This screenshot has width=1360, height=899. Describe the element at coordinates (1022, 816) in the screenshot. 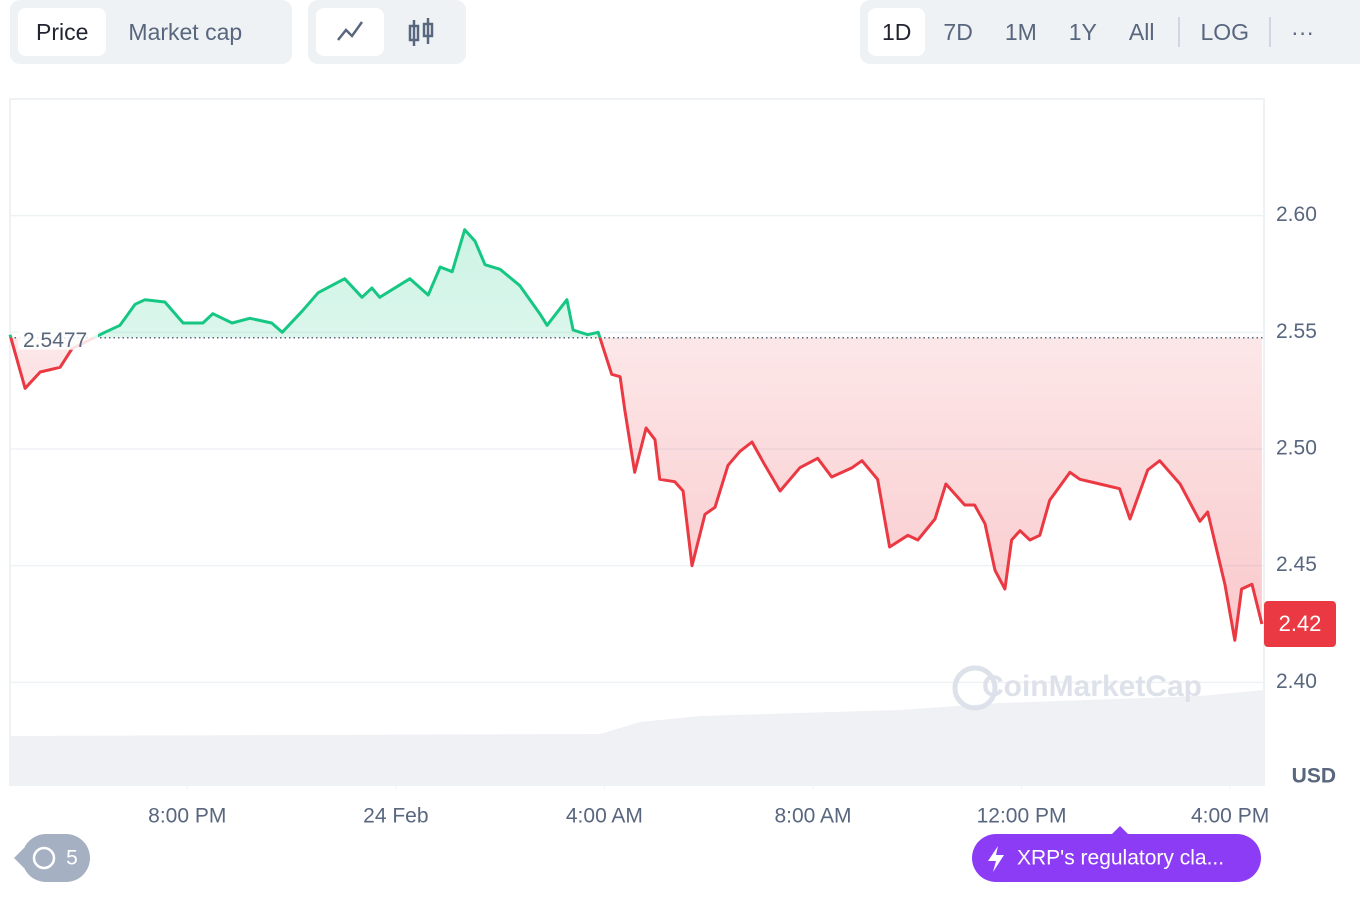

I see `x-tick-label: 12:00 PM` at that location.